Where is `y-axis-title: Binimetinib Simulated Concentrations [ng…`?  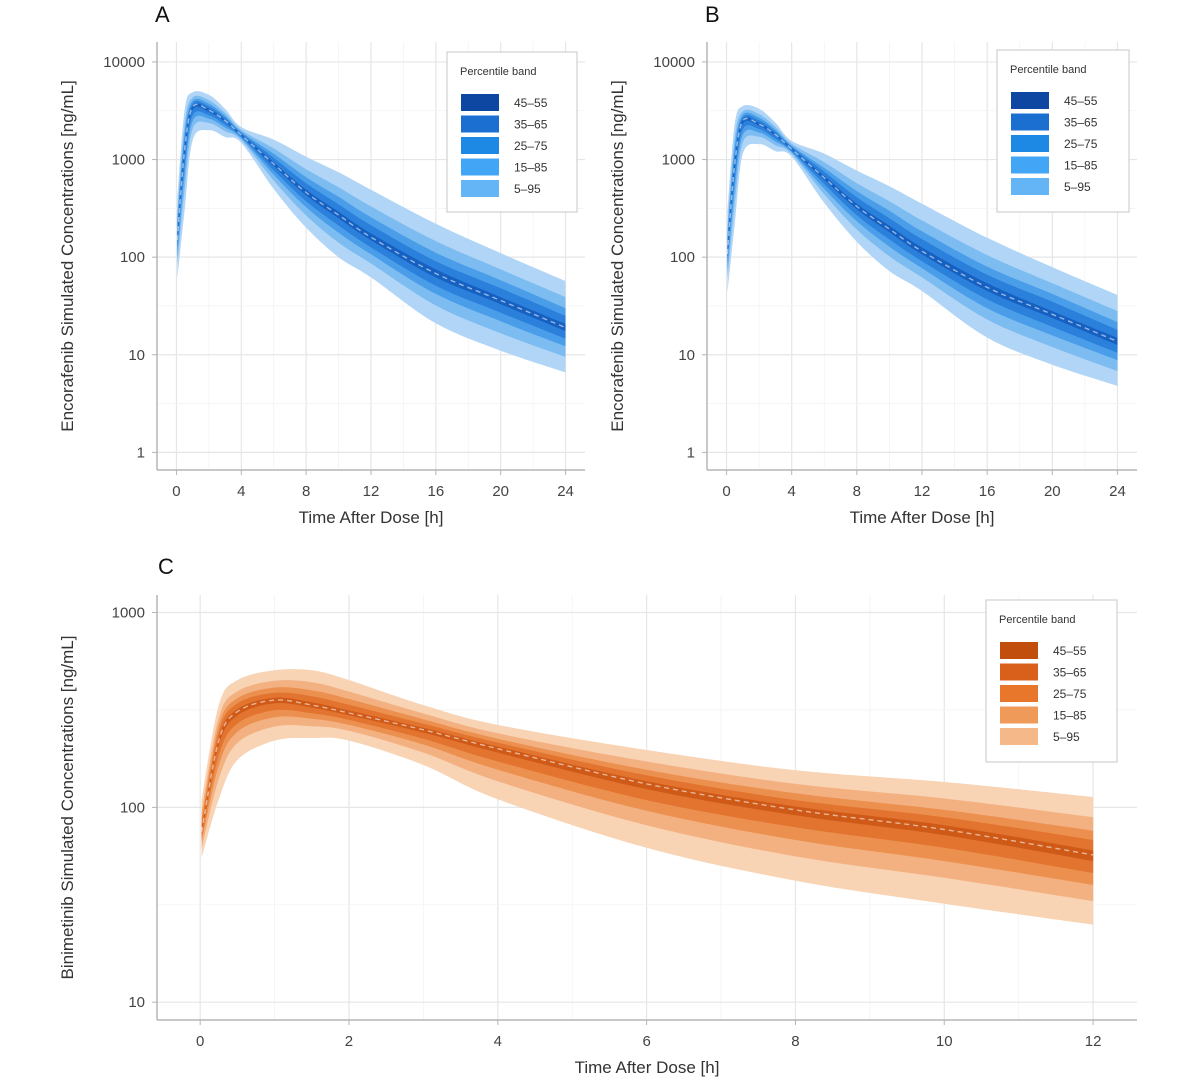
y-axis-title: Binimetinib Simulated Concentrations [ng… is located at coordinates (67, 808).